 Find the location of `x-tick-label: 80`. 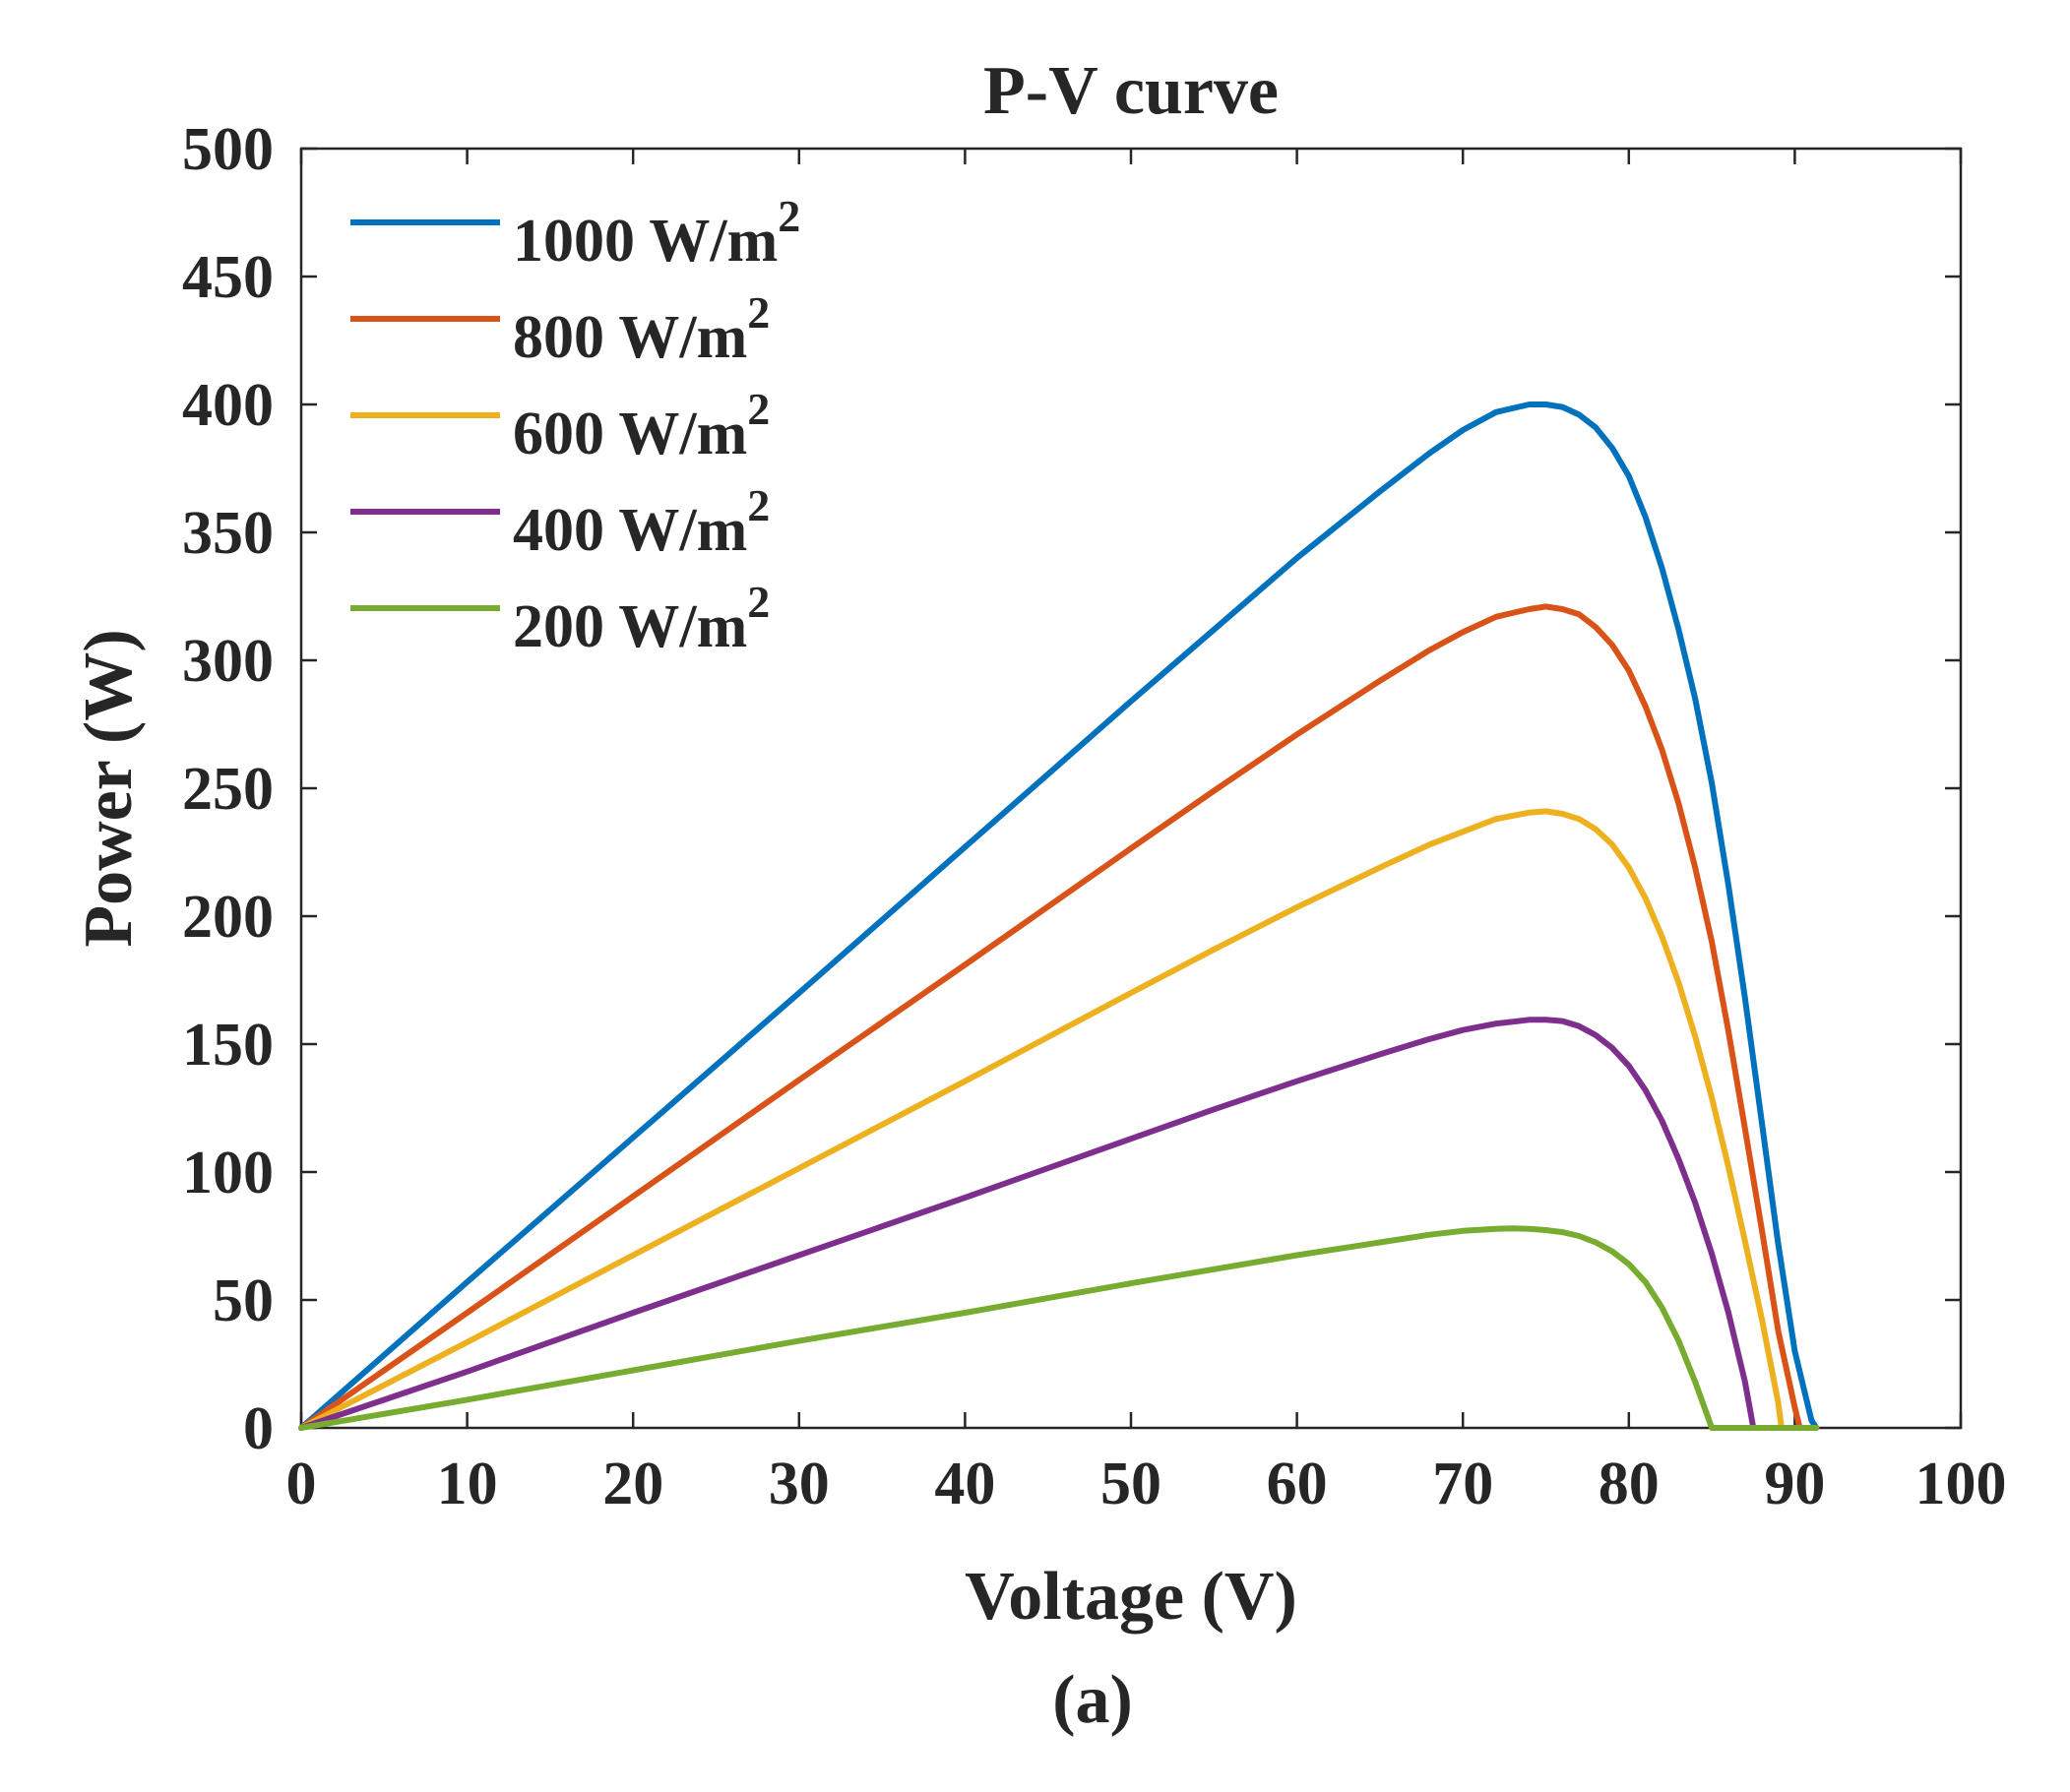

x-tick-label: 80 is located at coordinates (1629, 1484).